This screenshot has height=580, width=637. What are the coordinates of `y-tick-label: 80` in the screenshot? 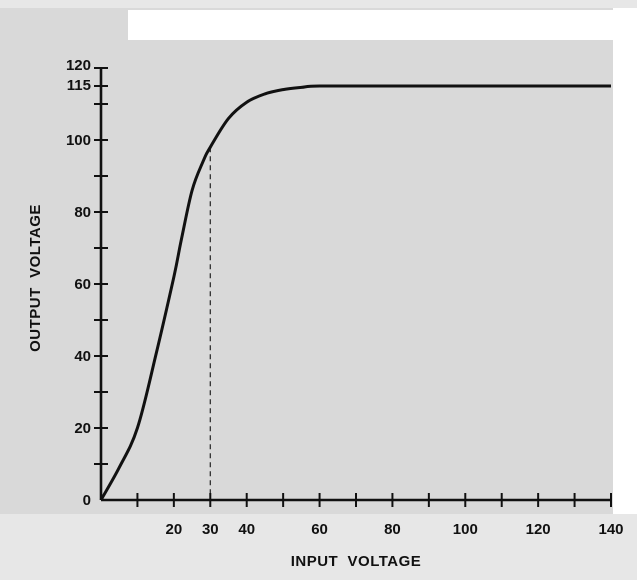 It's located at (82, 212).